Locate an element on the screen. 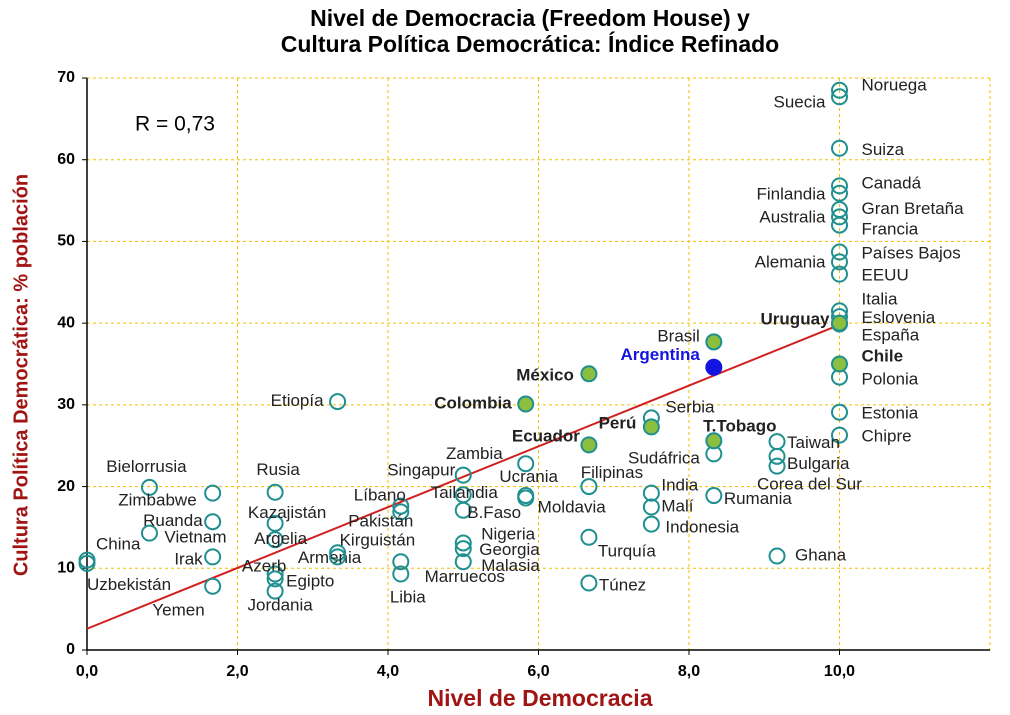 This screenshot has width=1010, height=715. y-tick-label: 10 is located at coordinates (66, 568).